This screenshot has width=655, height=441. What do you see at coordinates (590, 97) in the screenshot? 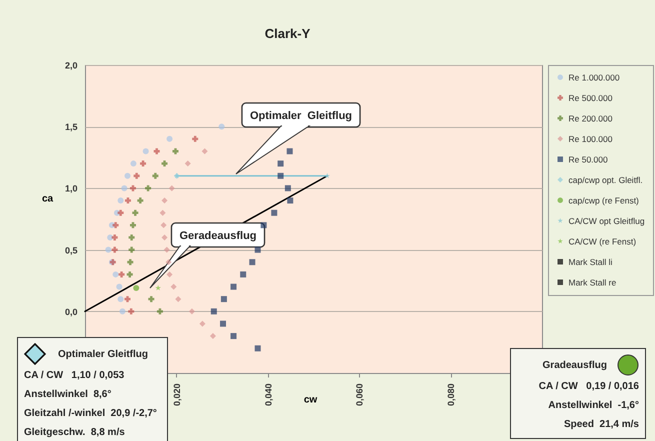
I see `legend-label: Re 500.000` at bounding box center [590, 97].